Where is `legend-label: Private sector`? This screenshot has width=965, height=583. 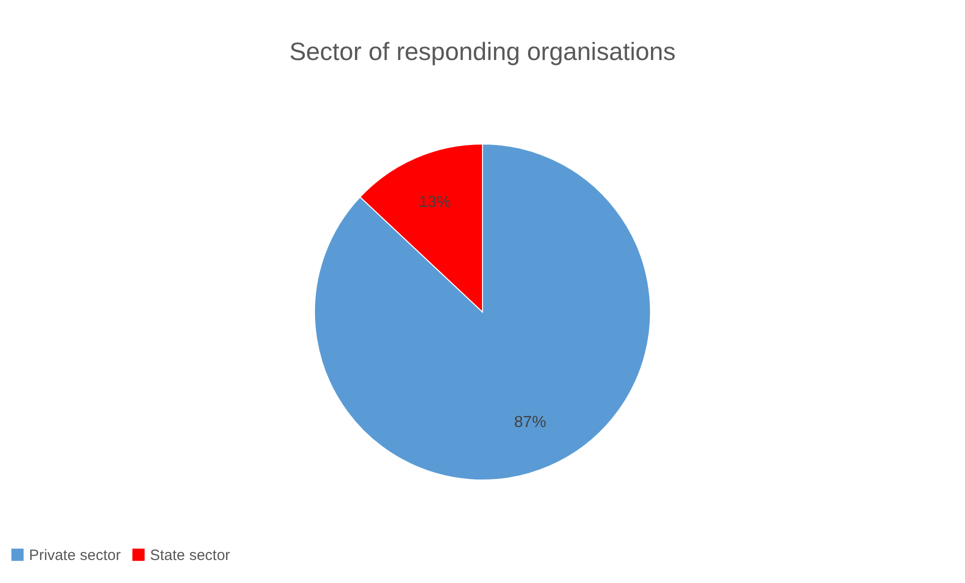 legend-label: Private sector is located at coordinates (75, 555).